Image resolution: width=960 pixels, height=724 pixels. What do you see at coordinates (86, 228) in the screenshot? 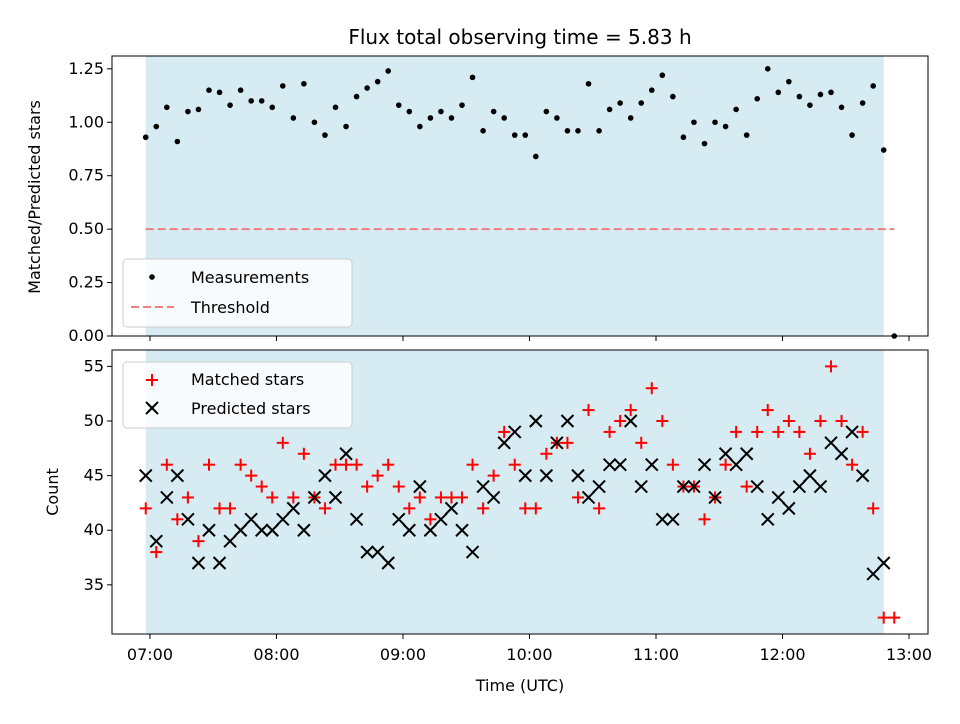
I see `y-tick-label: 0.50` at bounding box center [86, 228].